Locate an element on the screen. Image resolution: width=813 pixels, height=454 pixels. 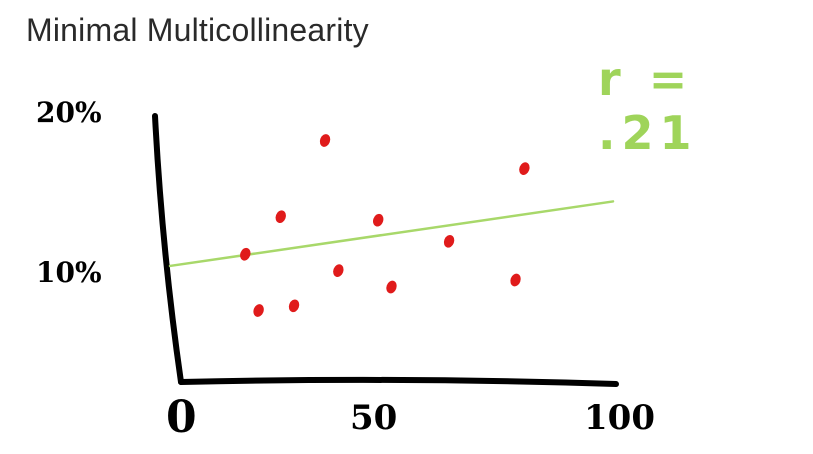
y-tick-label-10: 10% is located at coordinates (69, 272).